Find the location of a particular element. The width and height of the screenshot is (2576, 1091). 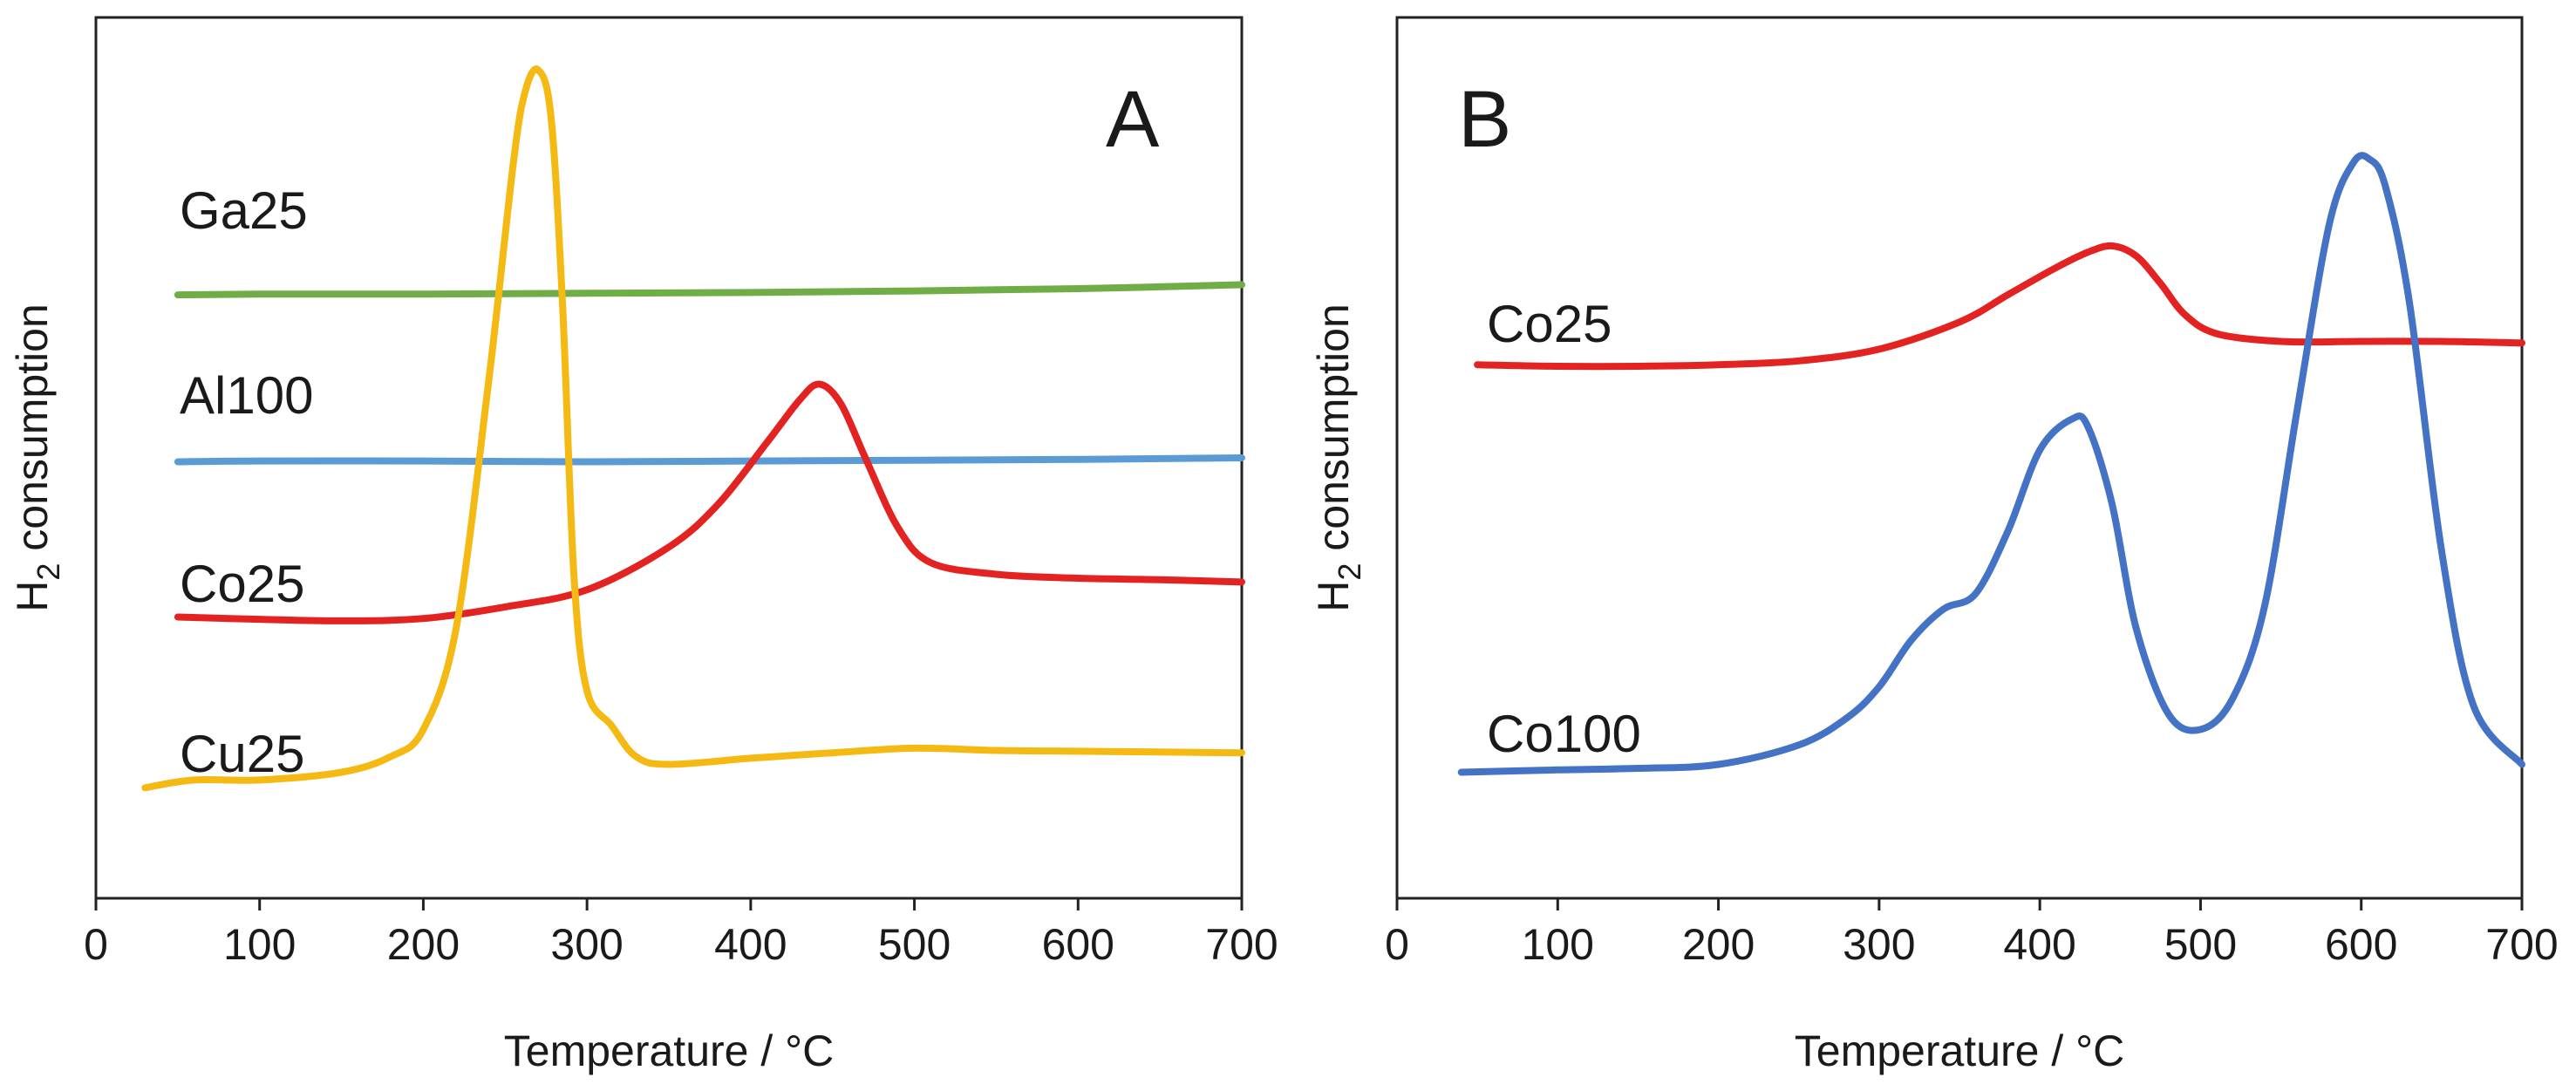

panel-a-x-ticks is located at coordinates (669, 904).